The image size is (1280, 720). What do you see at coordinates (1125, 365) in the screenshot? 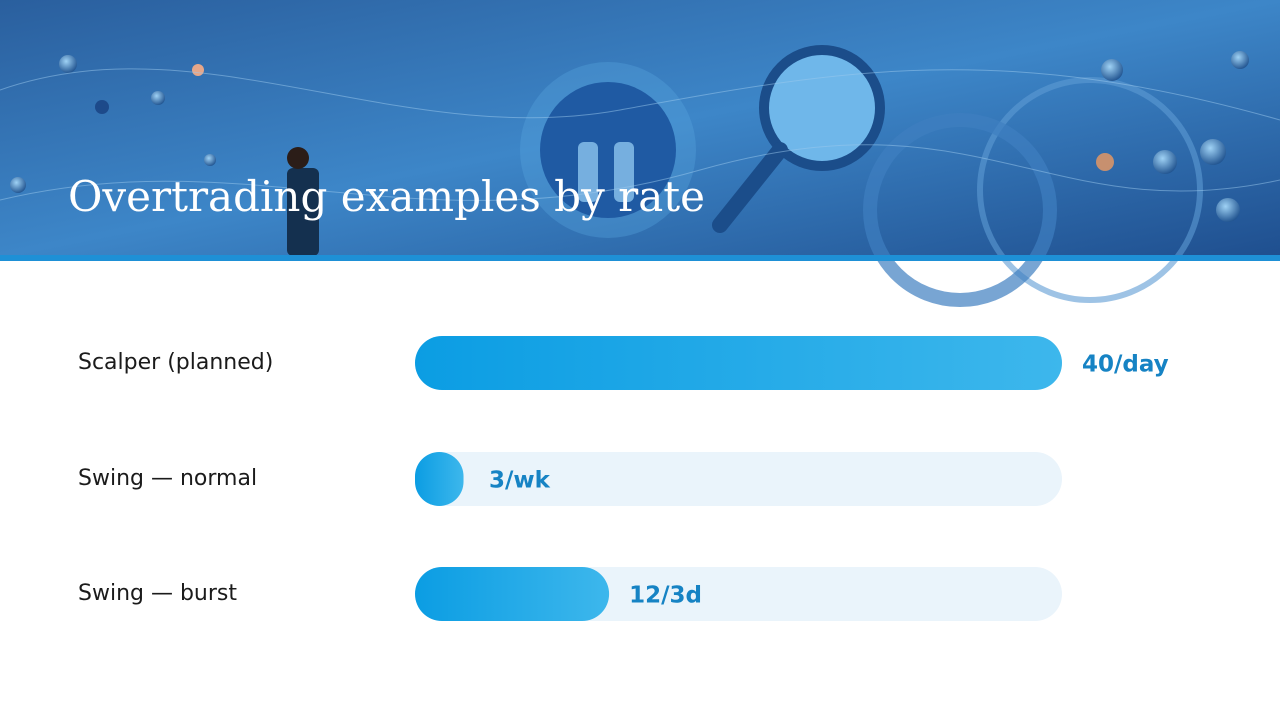
I see `value-label: 40/day` at bounding box center [1125, 365].